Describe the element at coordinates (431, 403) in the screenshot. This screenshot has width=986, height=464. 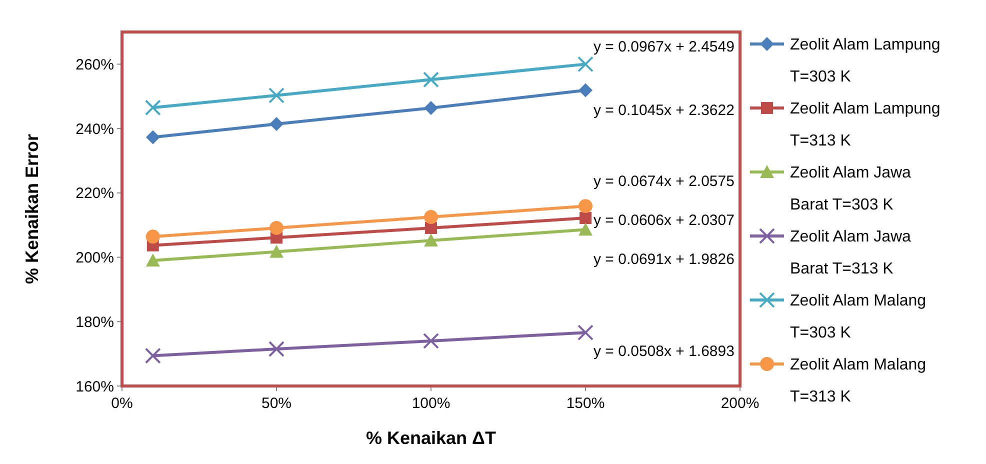
I see `x-tick-label: 100%` at that location.